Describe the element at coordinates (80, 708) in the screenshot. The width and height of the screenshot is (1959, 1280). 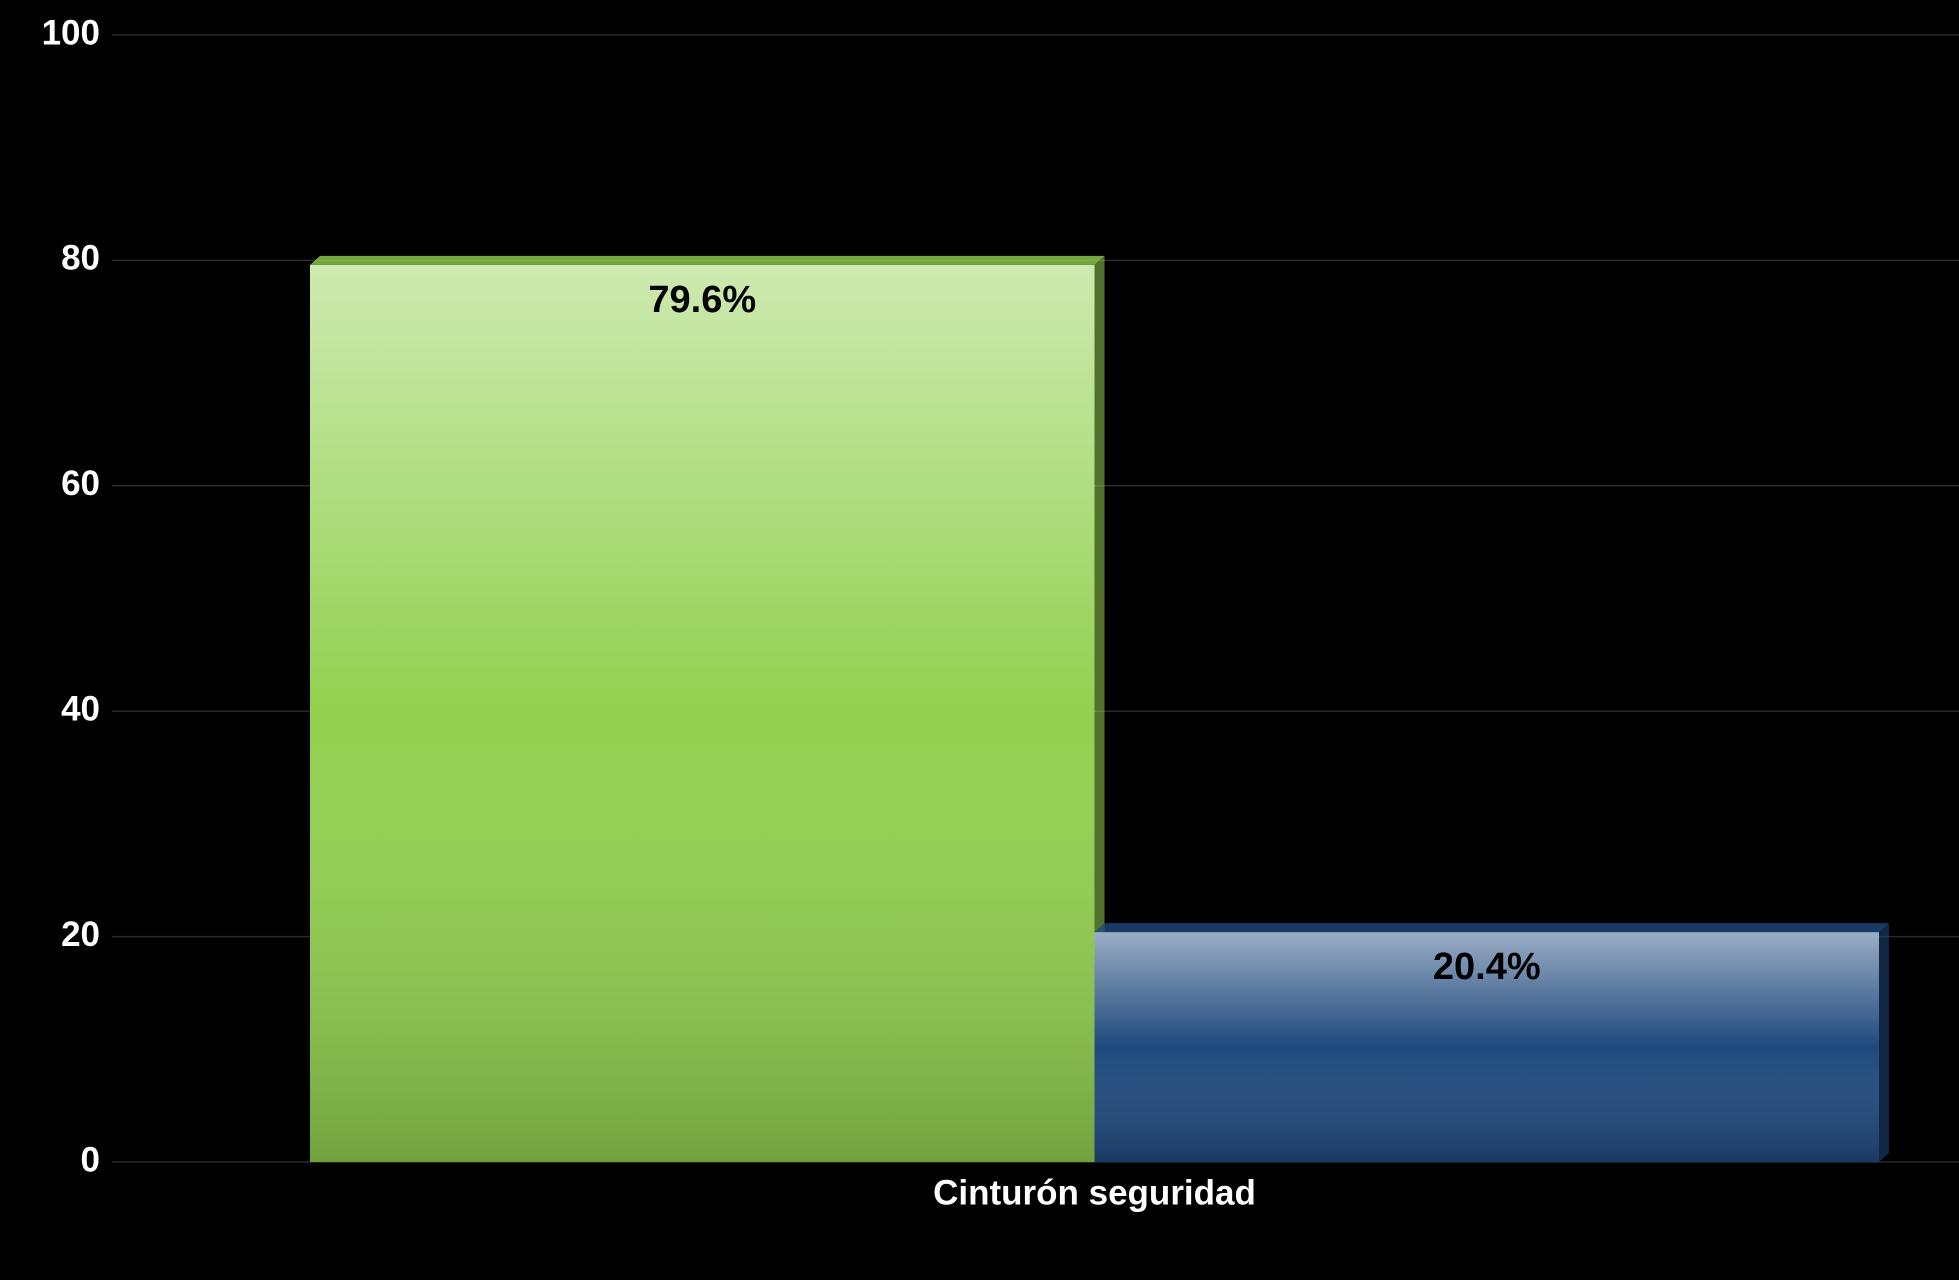
I see `y-tick-label: 40` at that location.